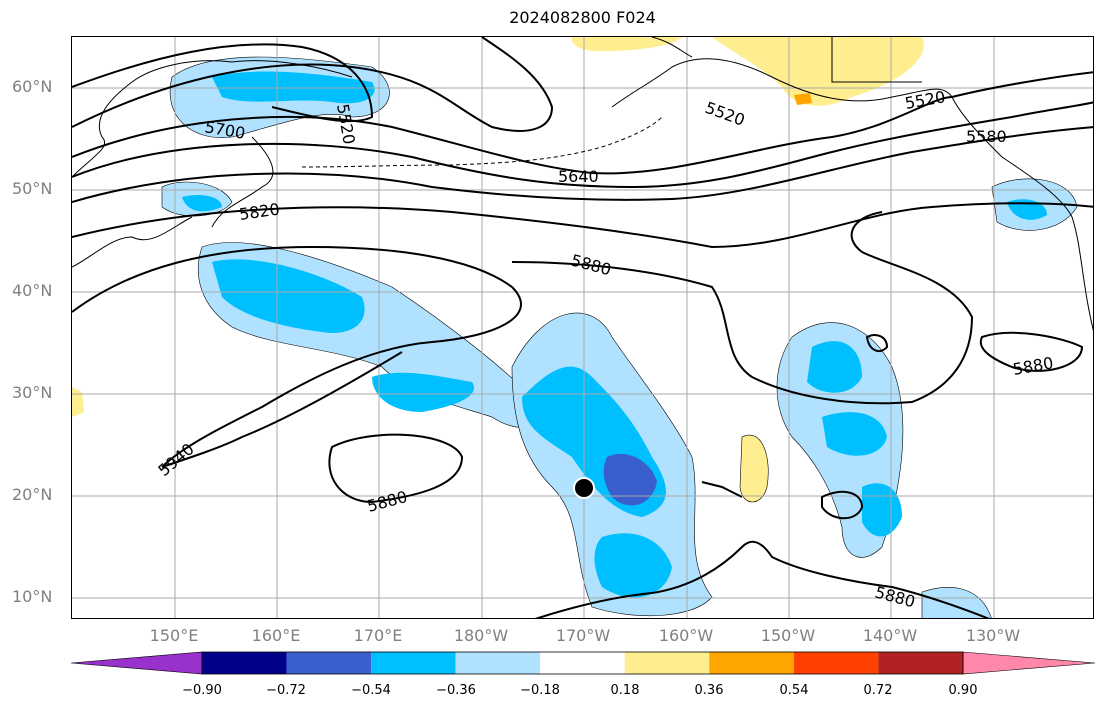  I want to click on contour-label-5580: 5580, so click(986, 136).